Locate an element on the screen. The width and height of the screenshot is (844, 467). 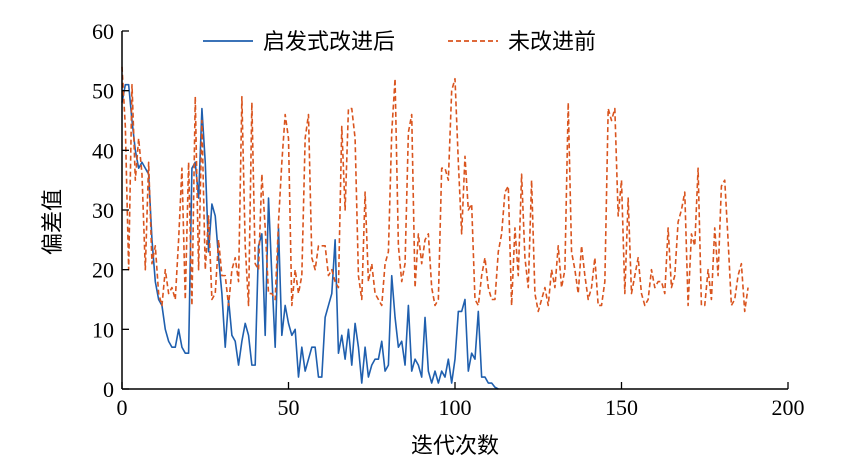
y-tick-label: 20 is located at coordinates (103, 270).